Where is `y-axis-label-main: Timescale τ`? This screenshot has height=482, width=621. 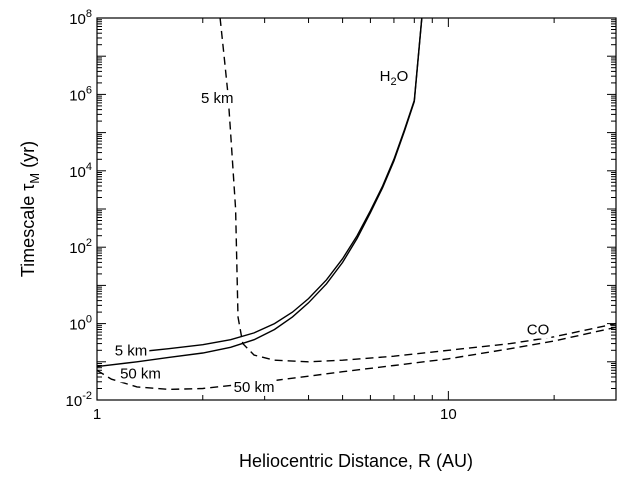
y-axis-label-main: Timescale τ is located at coordinates (28, 230).